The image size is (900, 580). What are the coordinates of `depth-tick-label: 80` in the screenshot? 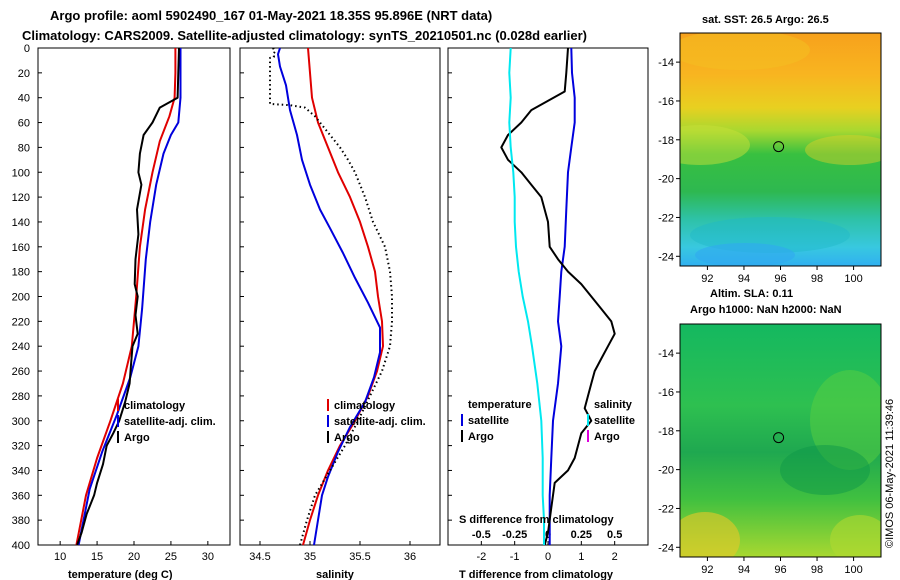 It's located at (24, 148).